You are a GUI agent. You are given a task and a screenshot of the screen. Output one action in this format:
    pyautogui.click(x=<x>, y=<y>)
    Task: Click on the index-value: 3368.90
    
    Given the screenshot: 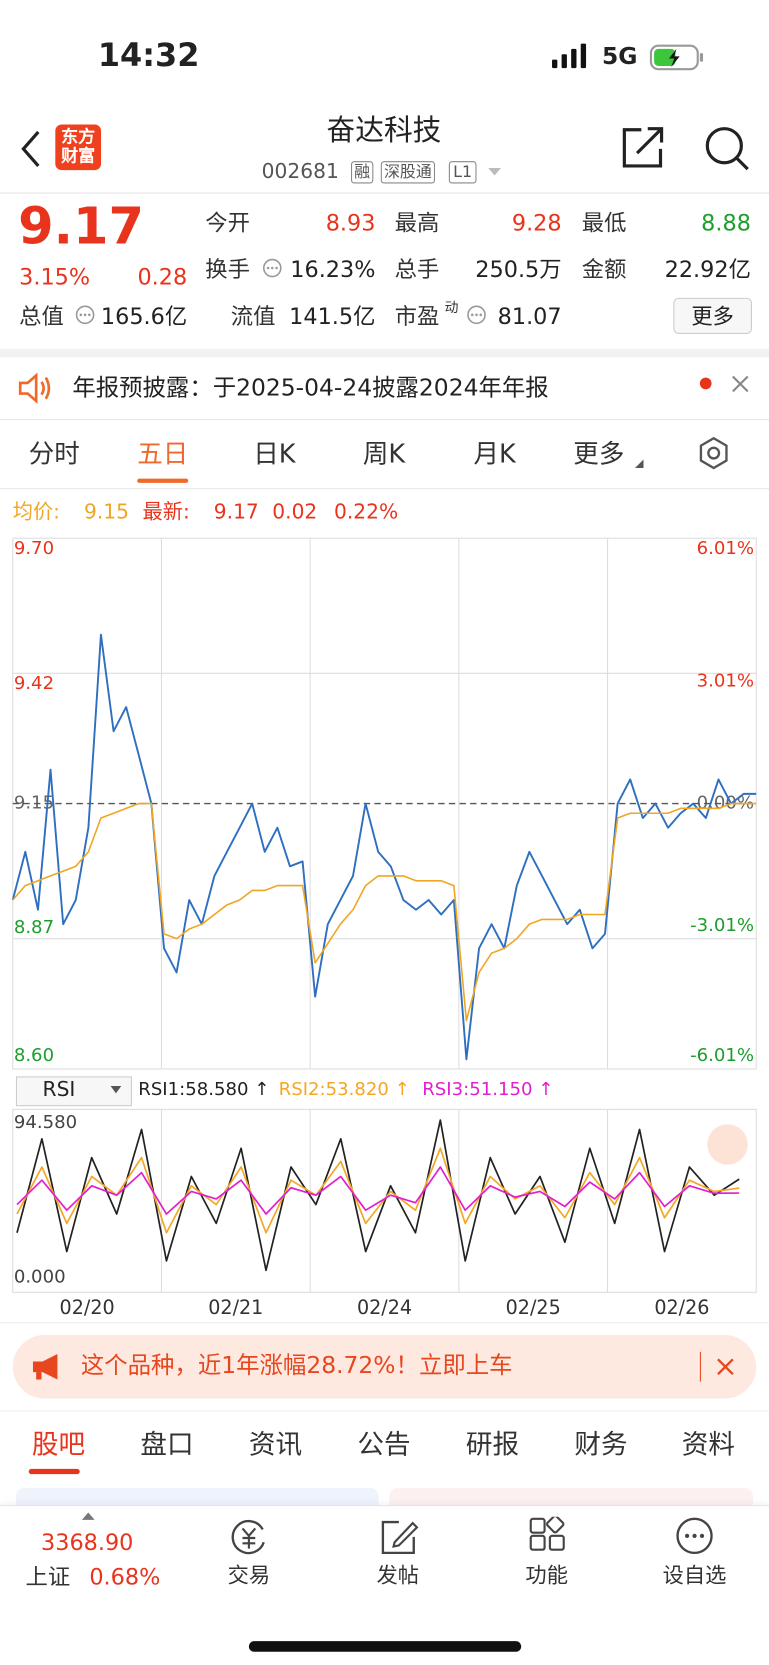 What is the action you would take?
    pyautogui.click(x=87, y=1543)
    